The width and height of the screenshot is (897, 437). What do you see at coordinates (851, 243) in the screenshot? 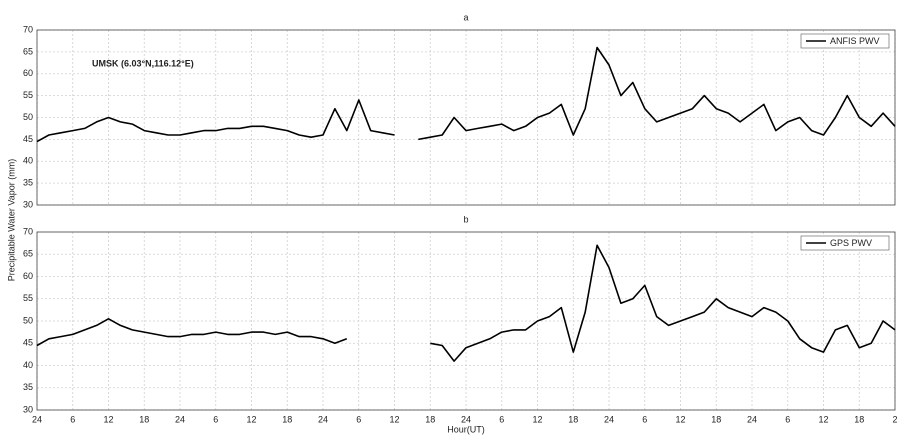
I see `legend-label: GPS PWV` at bounding box center [851, 243].